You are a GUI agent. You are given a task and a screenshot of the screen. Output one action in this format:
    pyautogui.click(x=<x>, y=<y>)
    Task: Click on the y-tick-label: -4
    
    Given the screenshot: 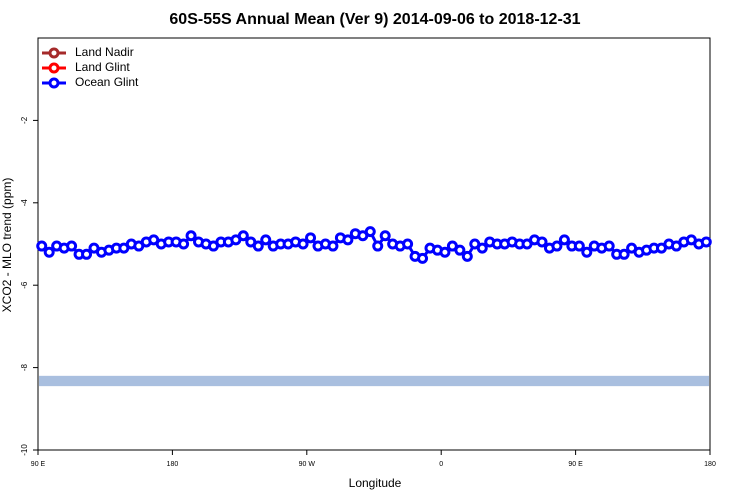 What is the action you would take?
    pyautogui.click(x=24, y=203)
    